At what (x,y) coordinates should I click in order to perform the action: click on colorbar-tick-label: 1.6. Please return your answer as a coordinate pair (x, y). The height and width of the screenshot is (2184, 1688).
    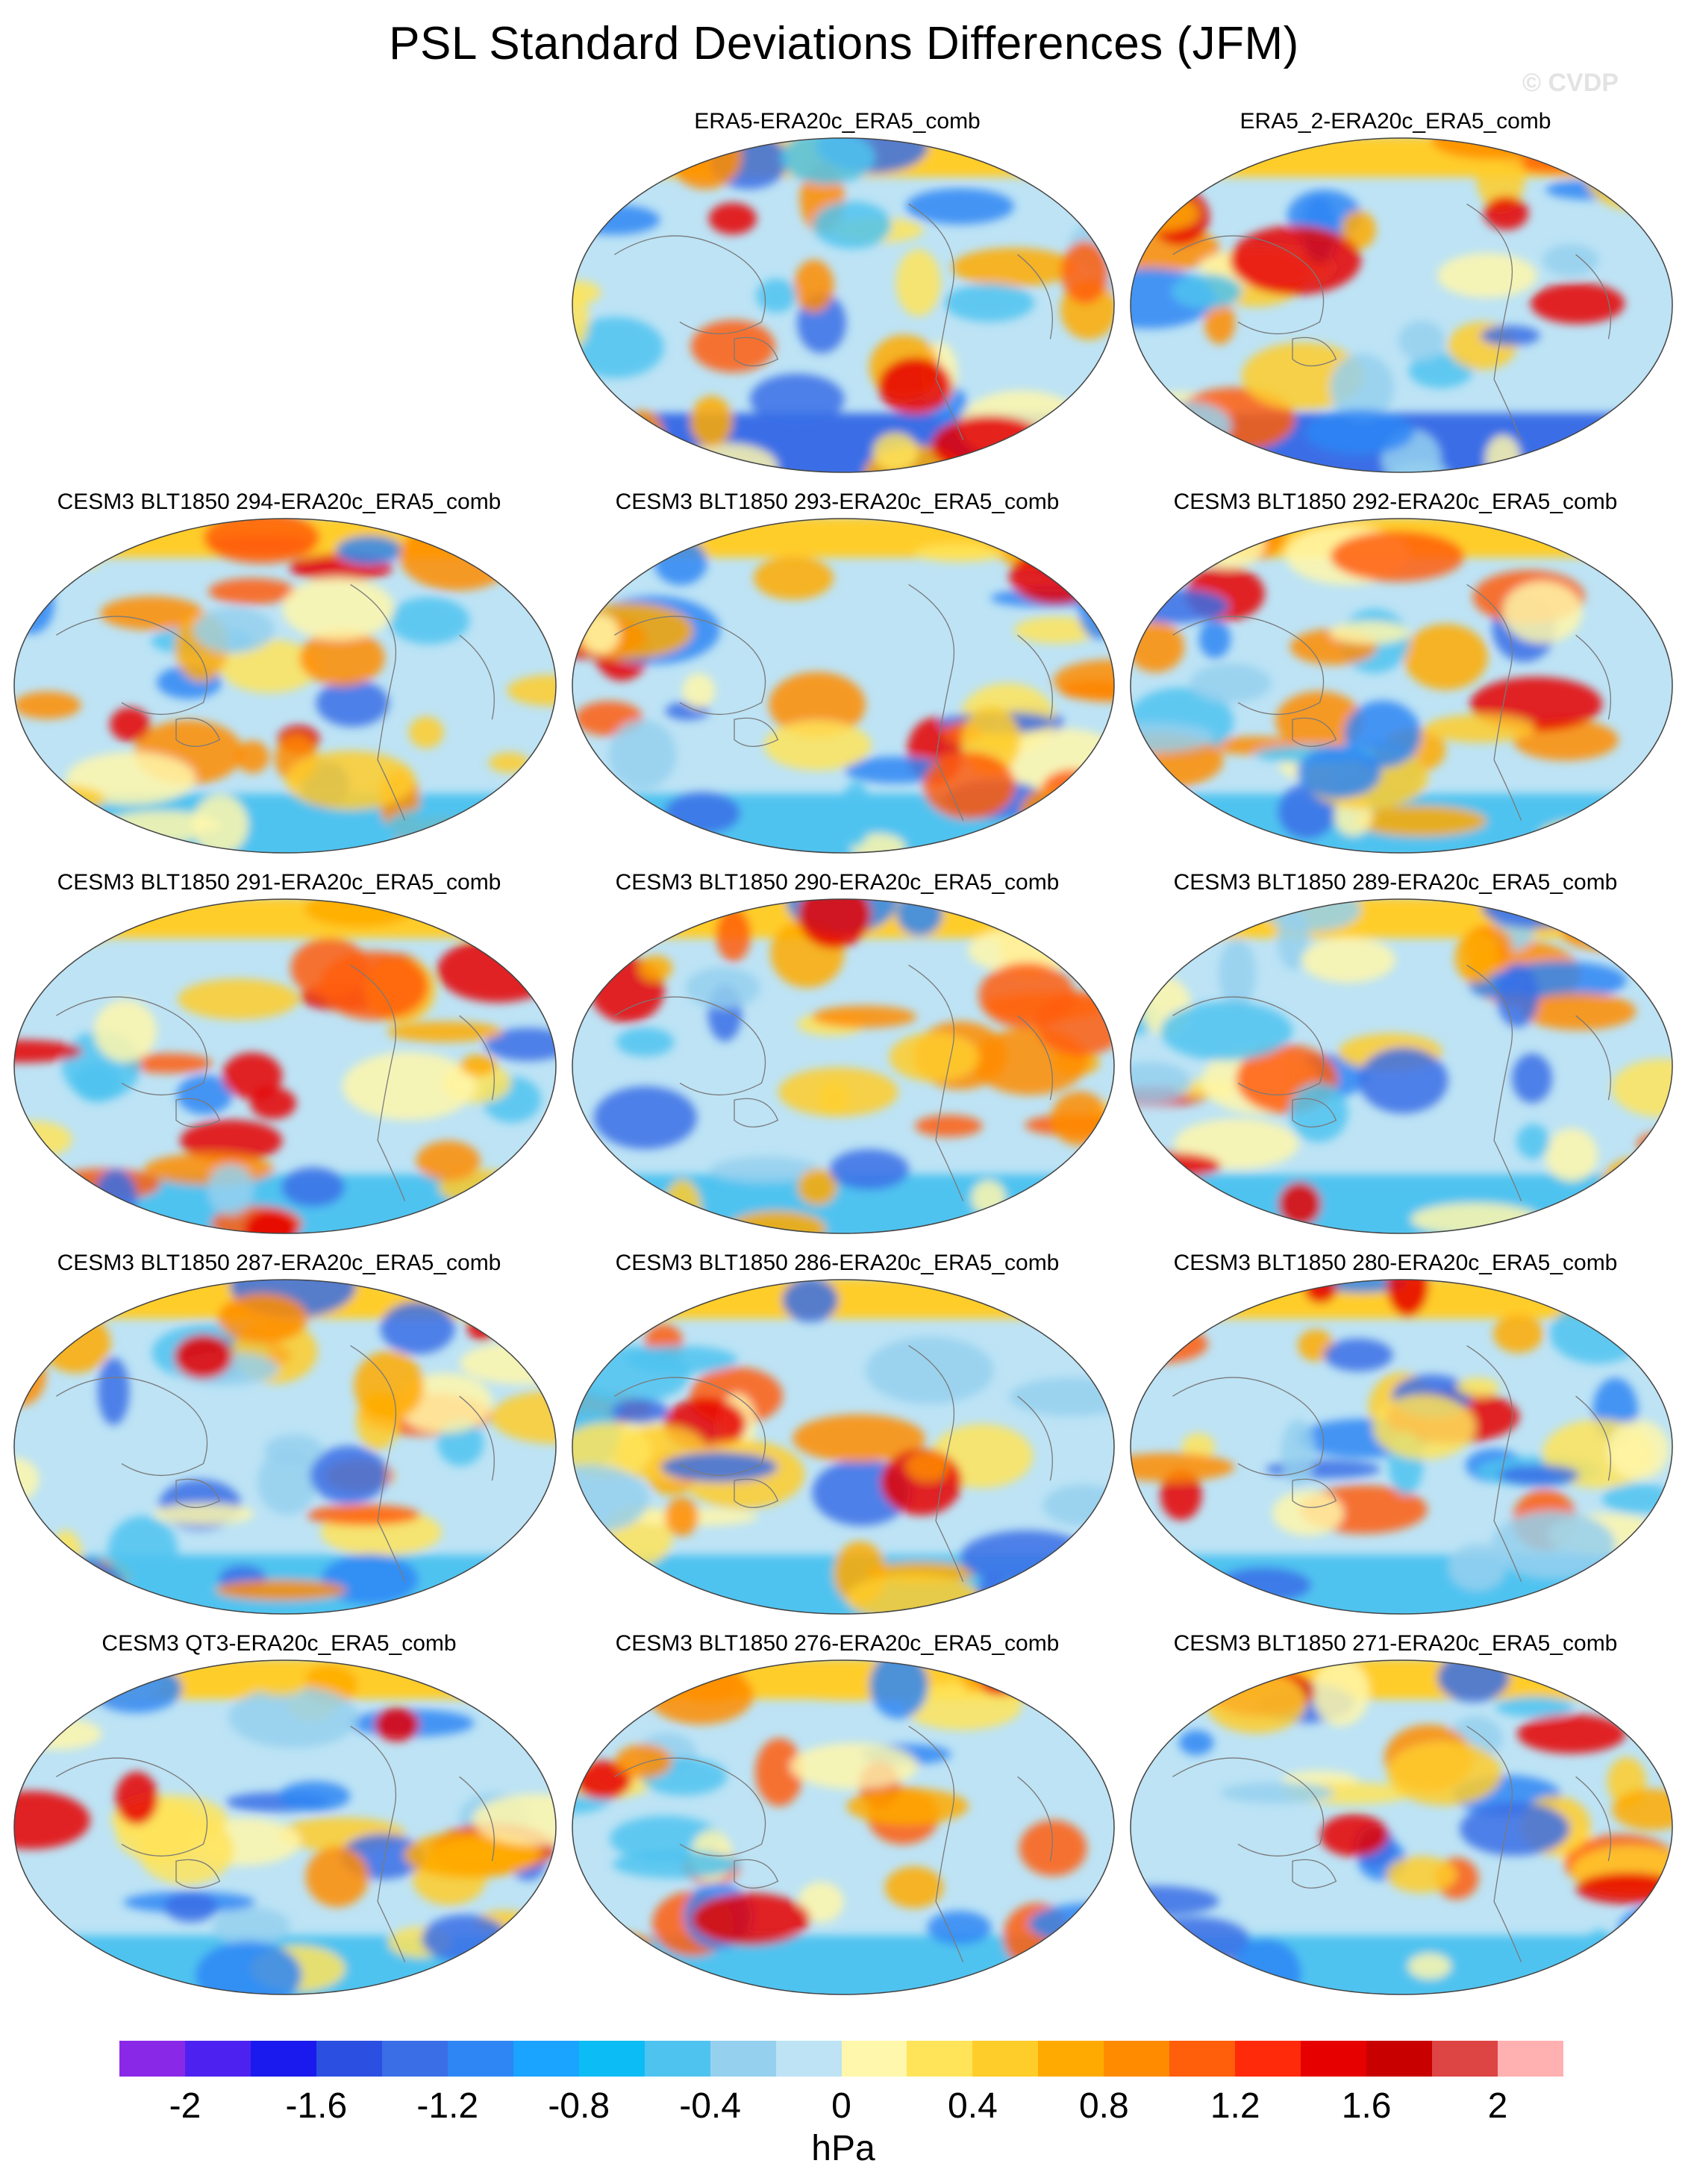
    Looking at the image, I should click on (1366, 2106).